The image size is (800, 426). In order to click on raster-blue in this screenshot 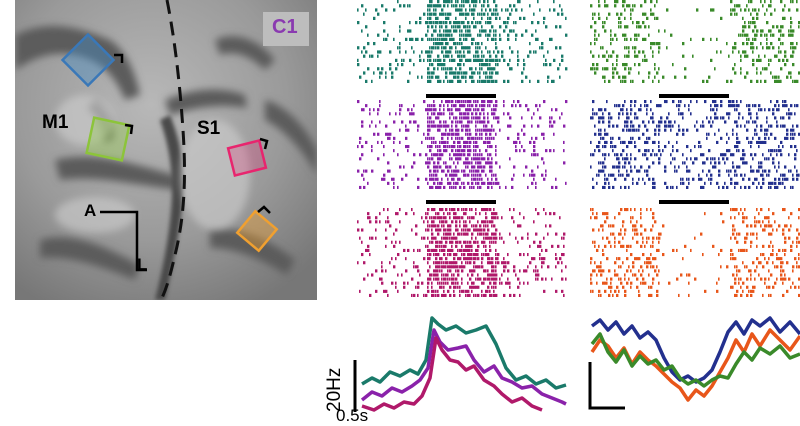, I will do `click(695, 144)`.